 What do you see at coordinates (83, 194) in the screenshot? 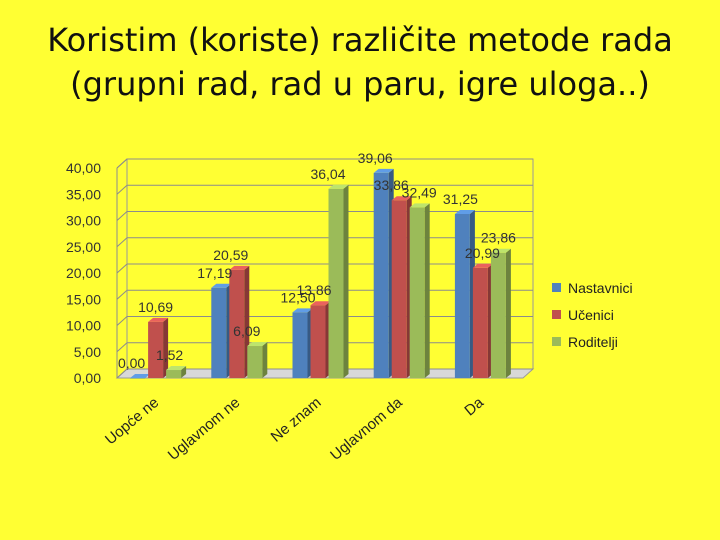
I see `y-tick-label: 35,00` at bounding box center [83, 194].